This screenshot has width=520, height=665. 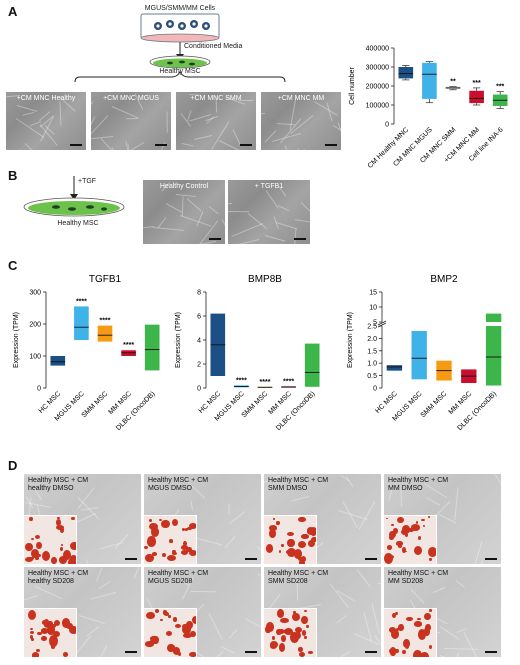 I want to click on schematic-a, so click(x=180, y=48).